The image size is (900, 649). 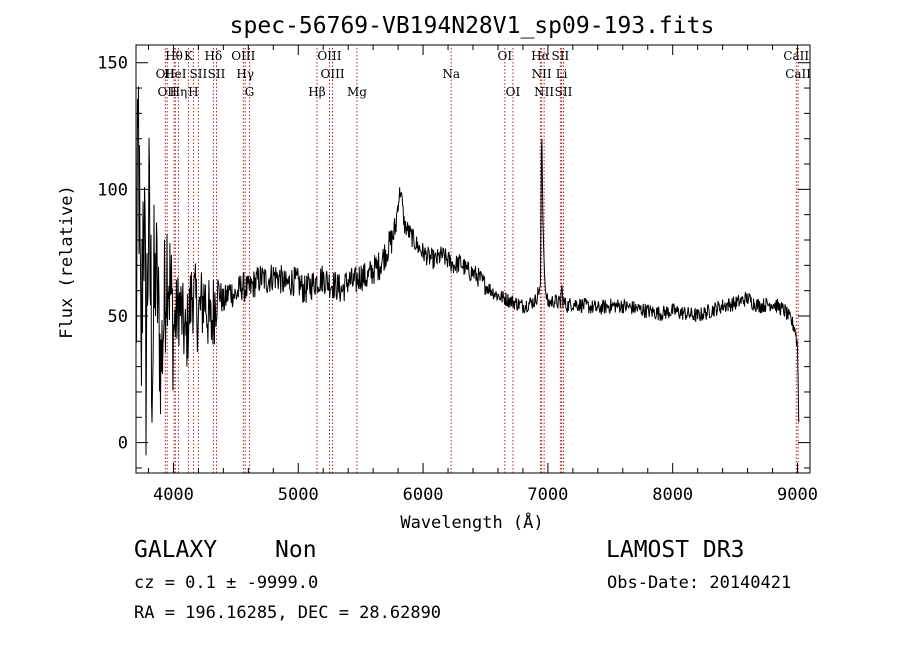 I want to click on redshift-cz: cz = 0.1 ± -9999.0, so click(x=226, y=583).